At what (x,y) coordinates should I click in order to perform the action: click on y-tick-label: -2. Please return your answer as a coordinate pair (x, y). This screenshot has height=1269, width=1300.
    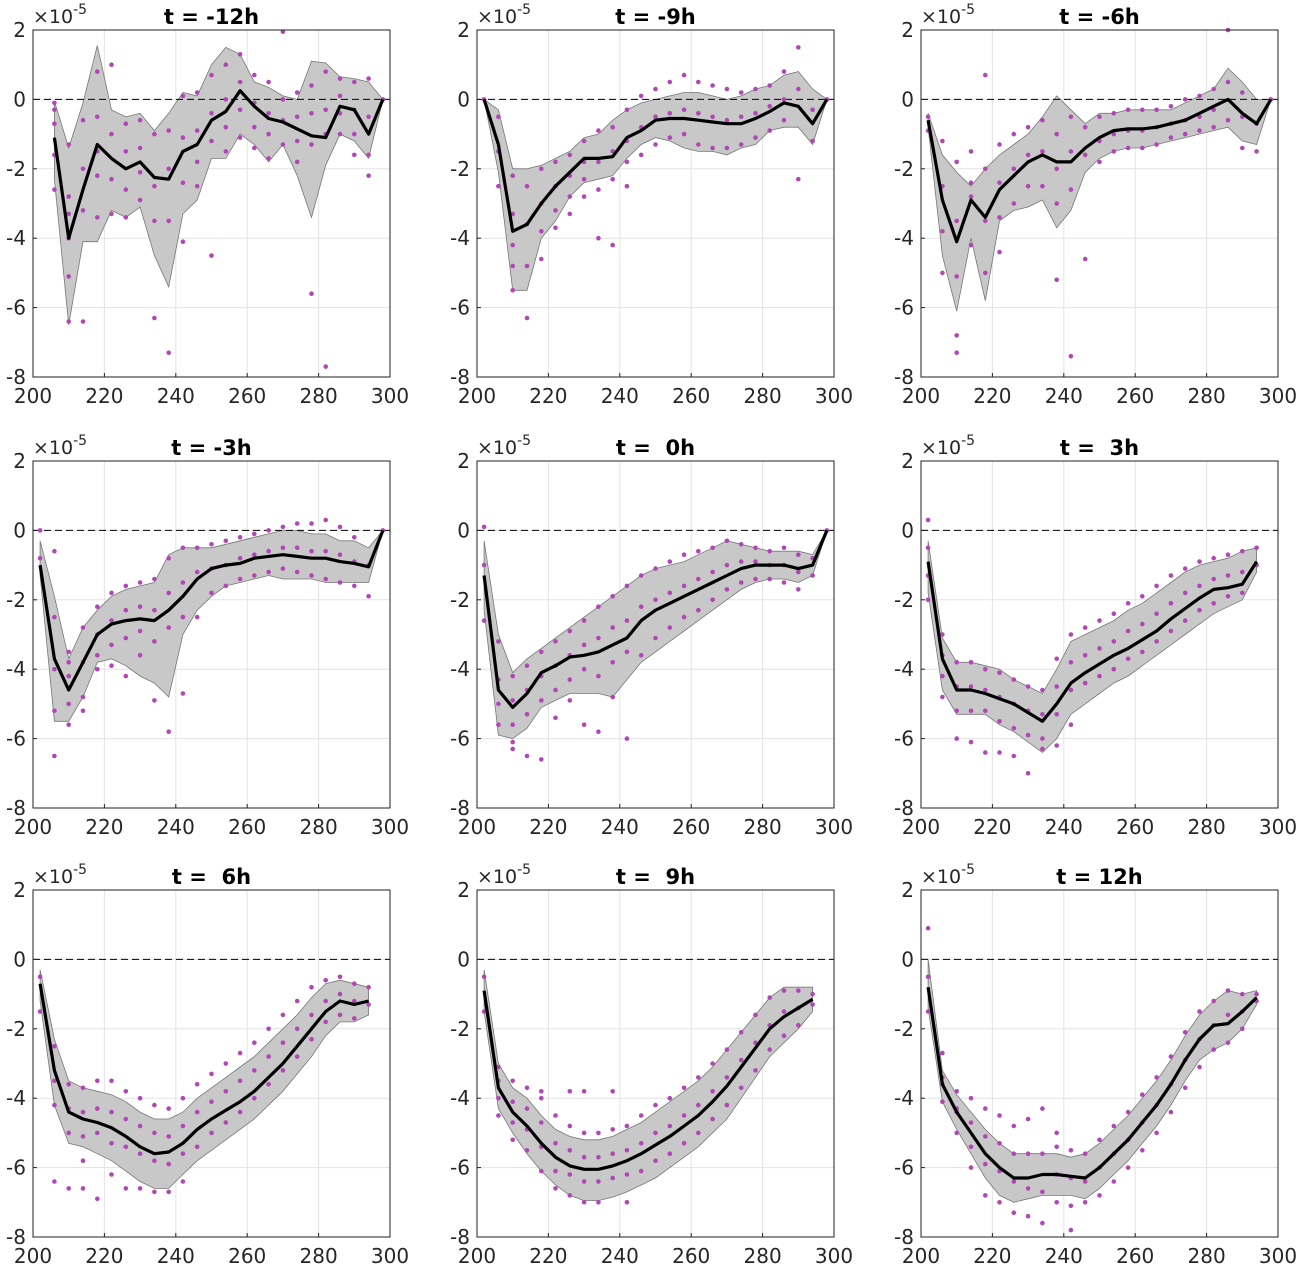
    Looking at the image, I should click on (904, 1029).